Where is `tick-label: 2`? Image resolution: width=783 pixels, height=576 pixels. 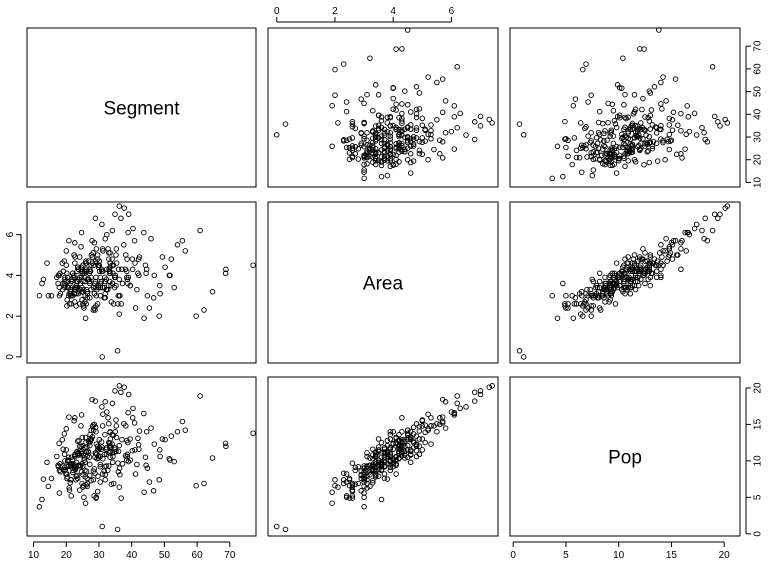 tick-label: 2 is located at coordinates (10, 316).